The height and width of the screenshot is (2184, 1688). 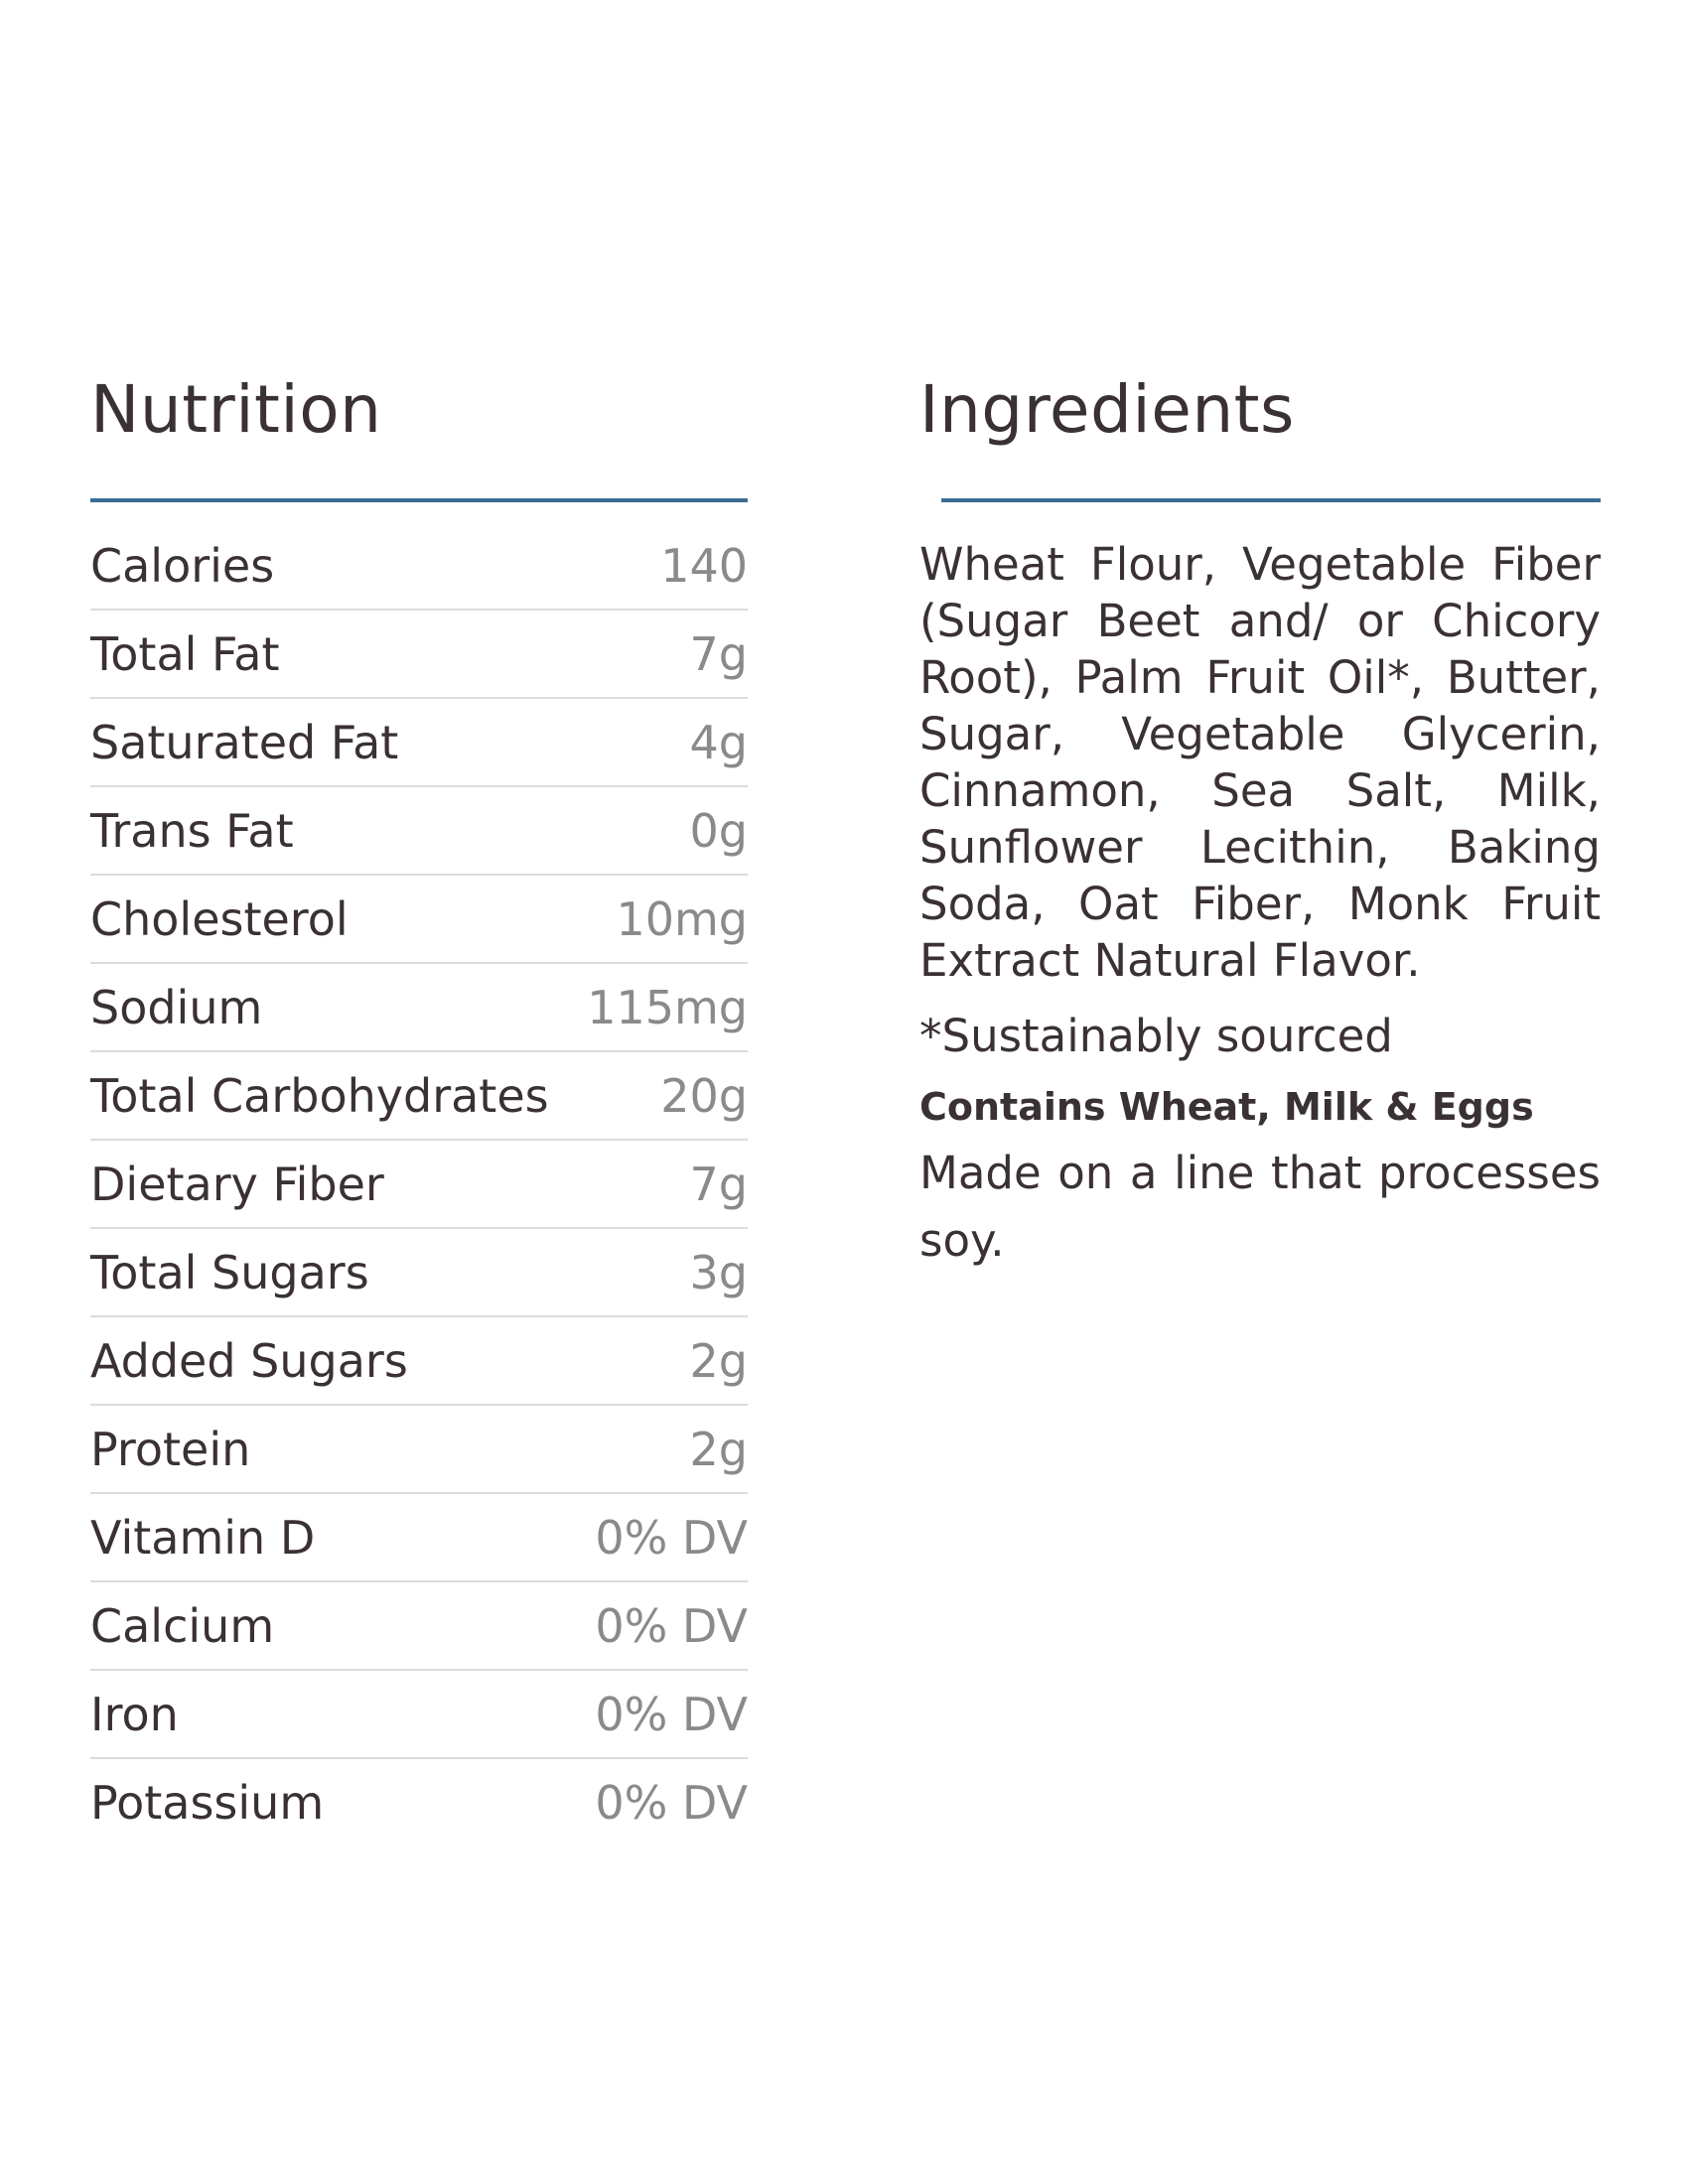 I want to click on nutrition-label: Cholesterol, so click(x=219, y=918).